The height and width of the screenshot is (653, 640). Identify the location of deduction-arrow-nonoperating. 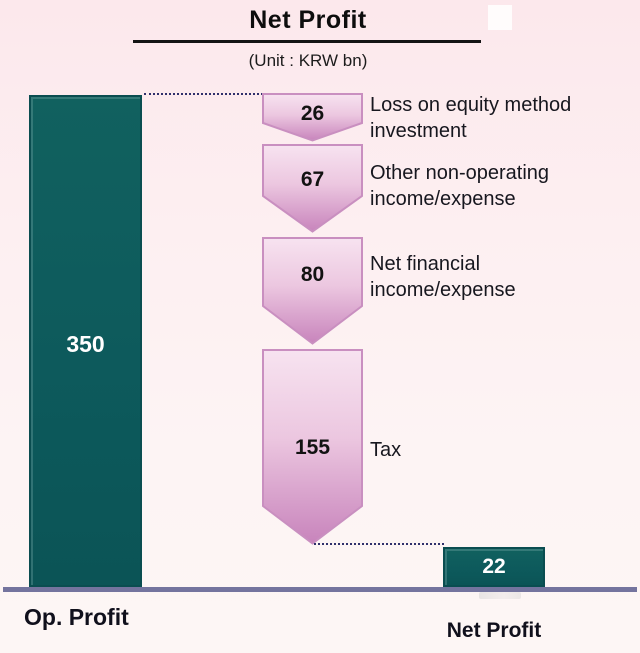
(312, 188).